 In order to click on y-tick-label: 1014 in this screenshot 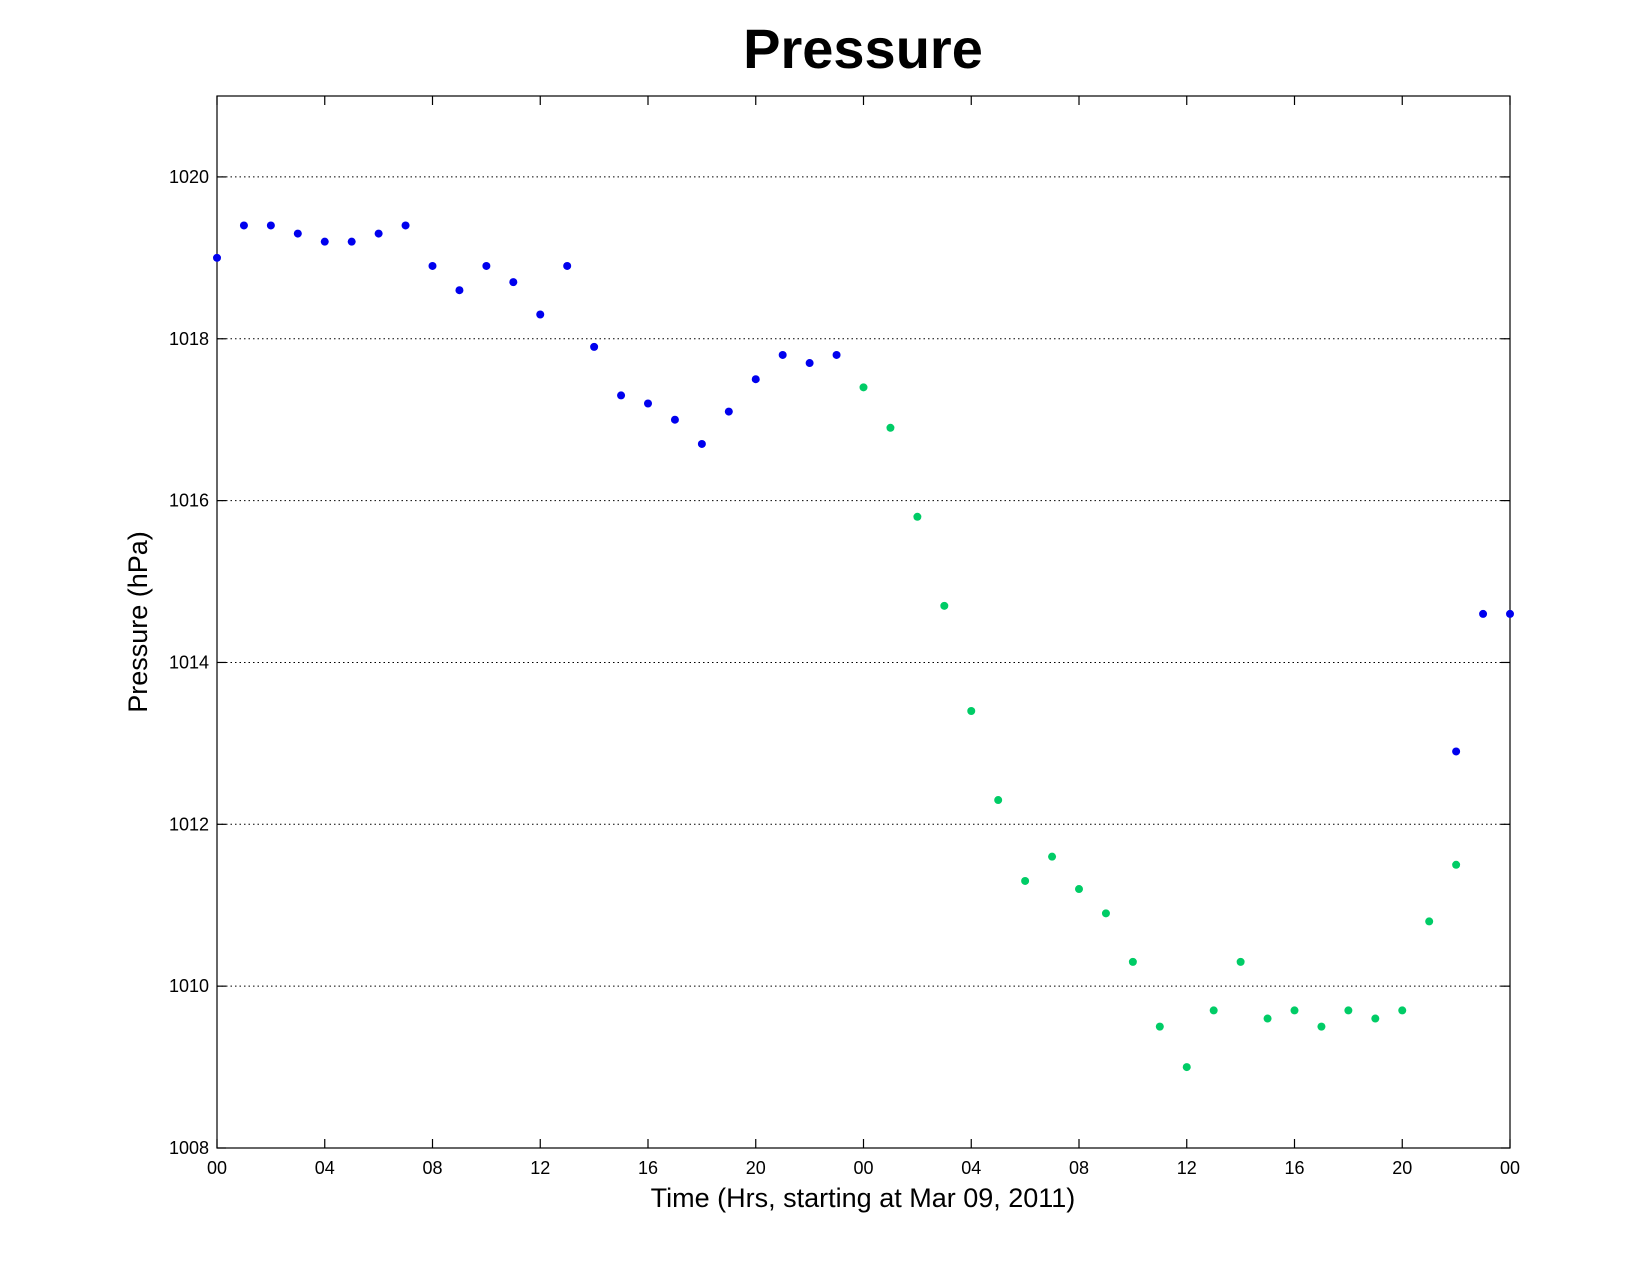, I will do `click(189, 662)`.